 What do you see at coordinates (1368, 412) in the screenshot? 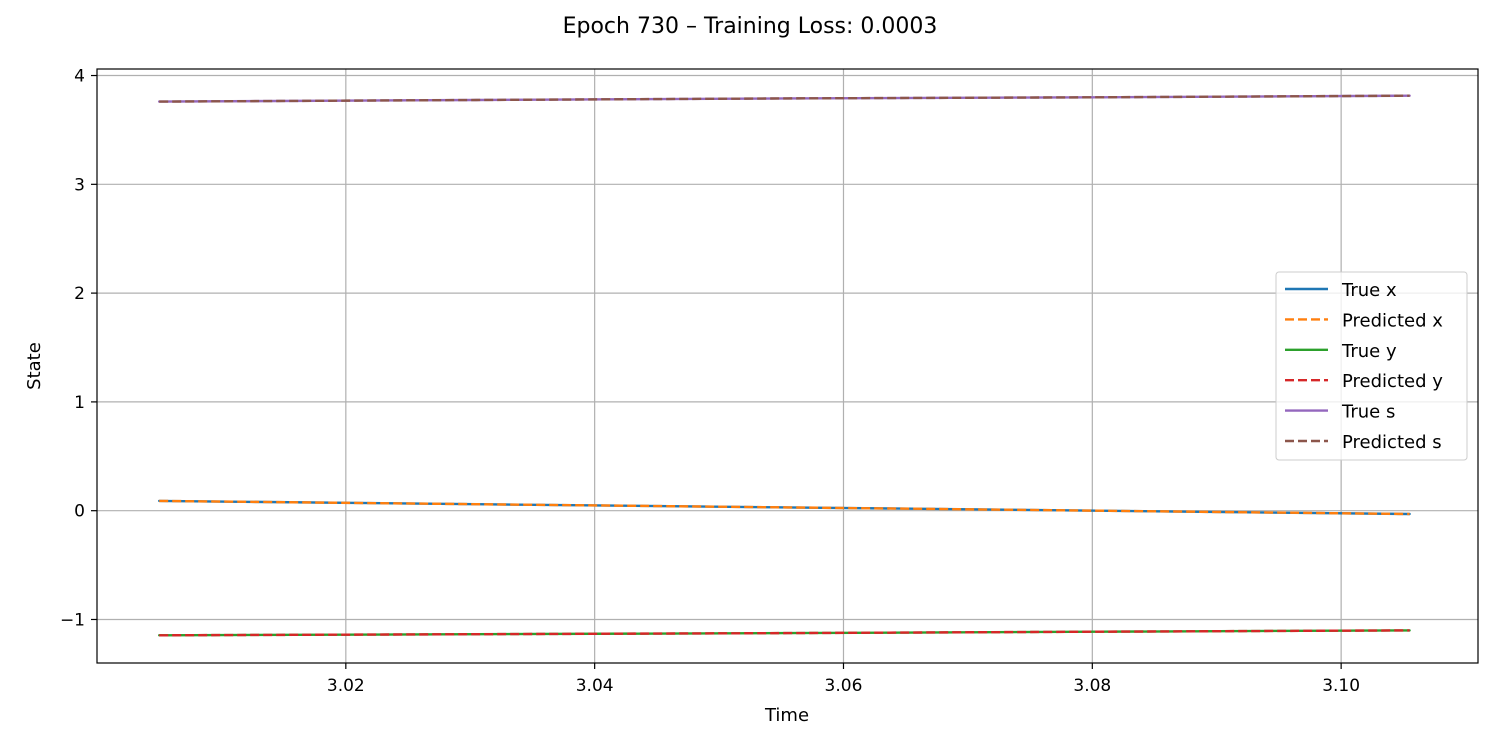
I see `legend-label: True s` at bounding box center [1368, 412].